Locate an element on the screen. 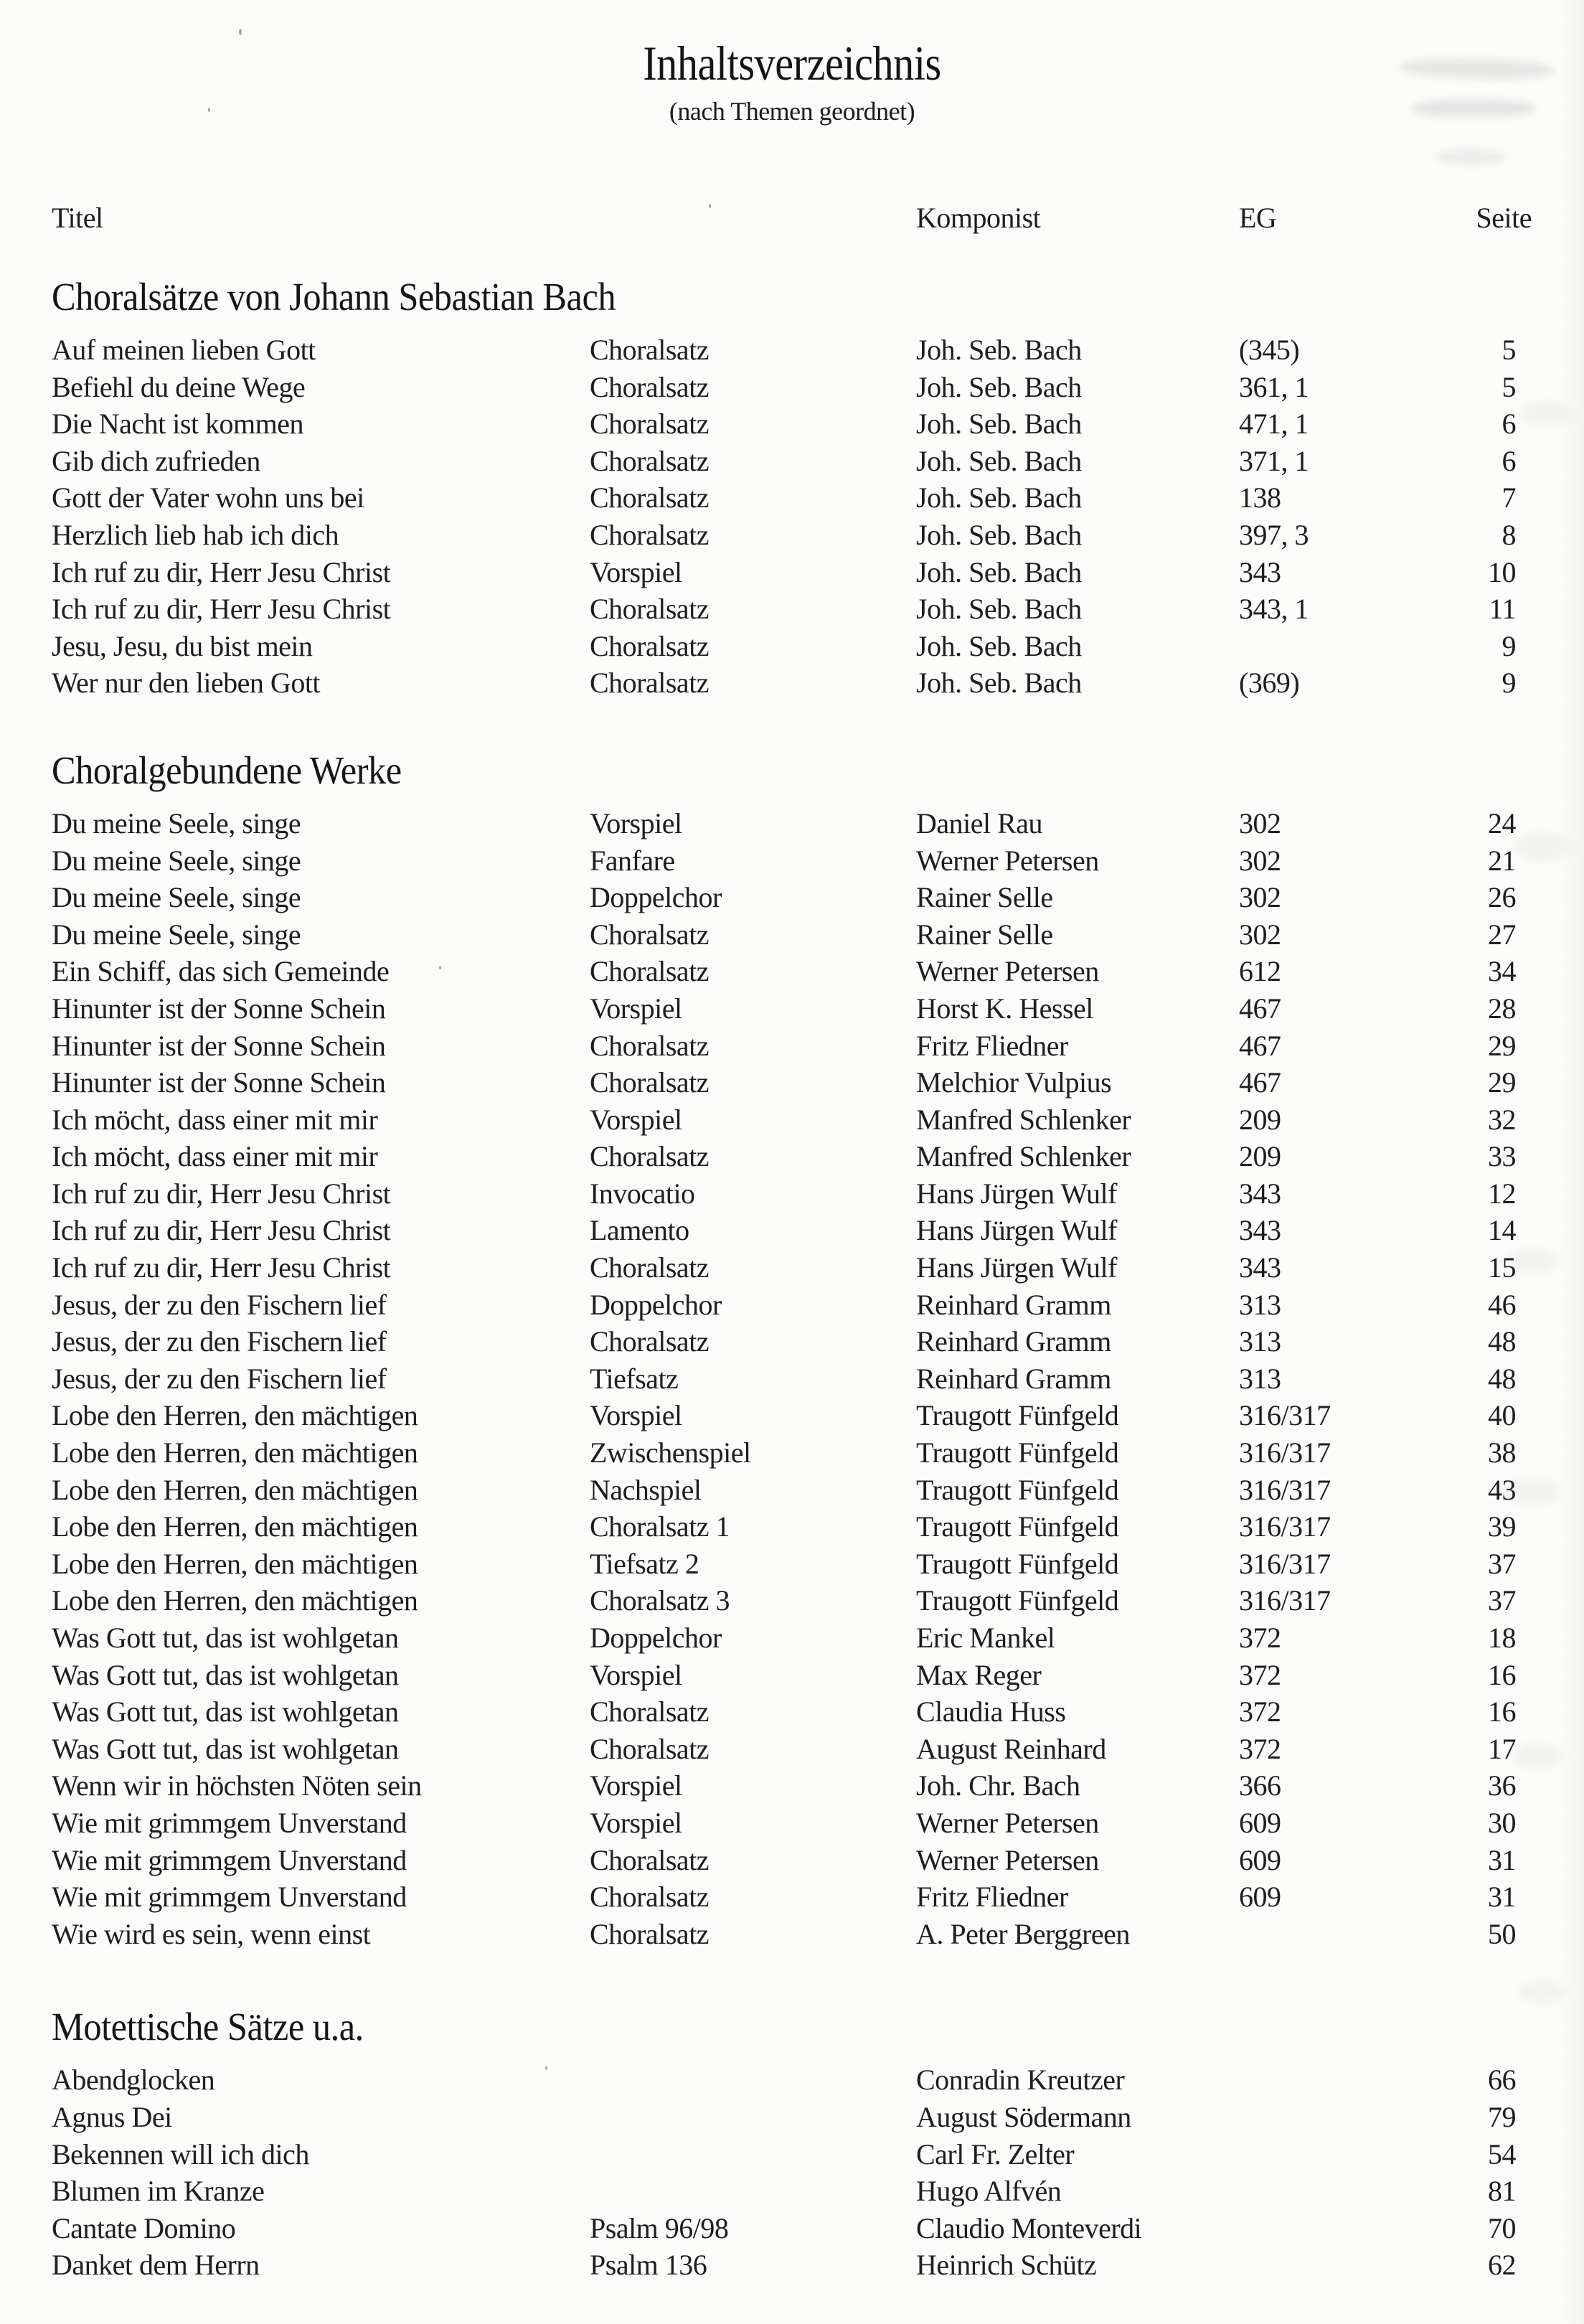  section-heading: Choralsätze von Johann Sebastian Bach is located at coordinates (334, 297).